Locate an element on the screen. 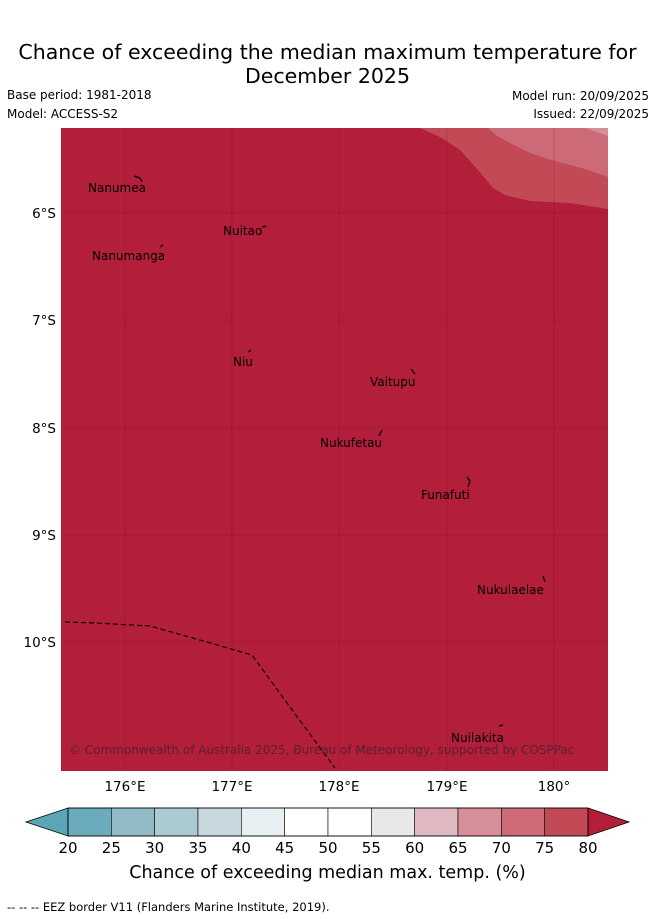 This screenshot has width=655, height=919. model-run: Model run: 20/09/2025 is located at coordinates (580, 96).